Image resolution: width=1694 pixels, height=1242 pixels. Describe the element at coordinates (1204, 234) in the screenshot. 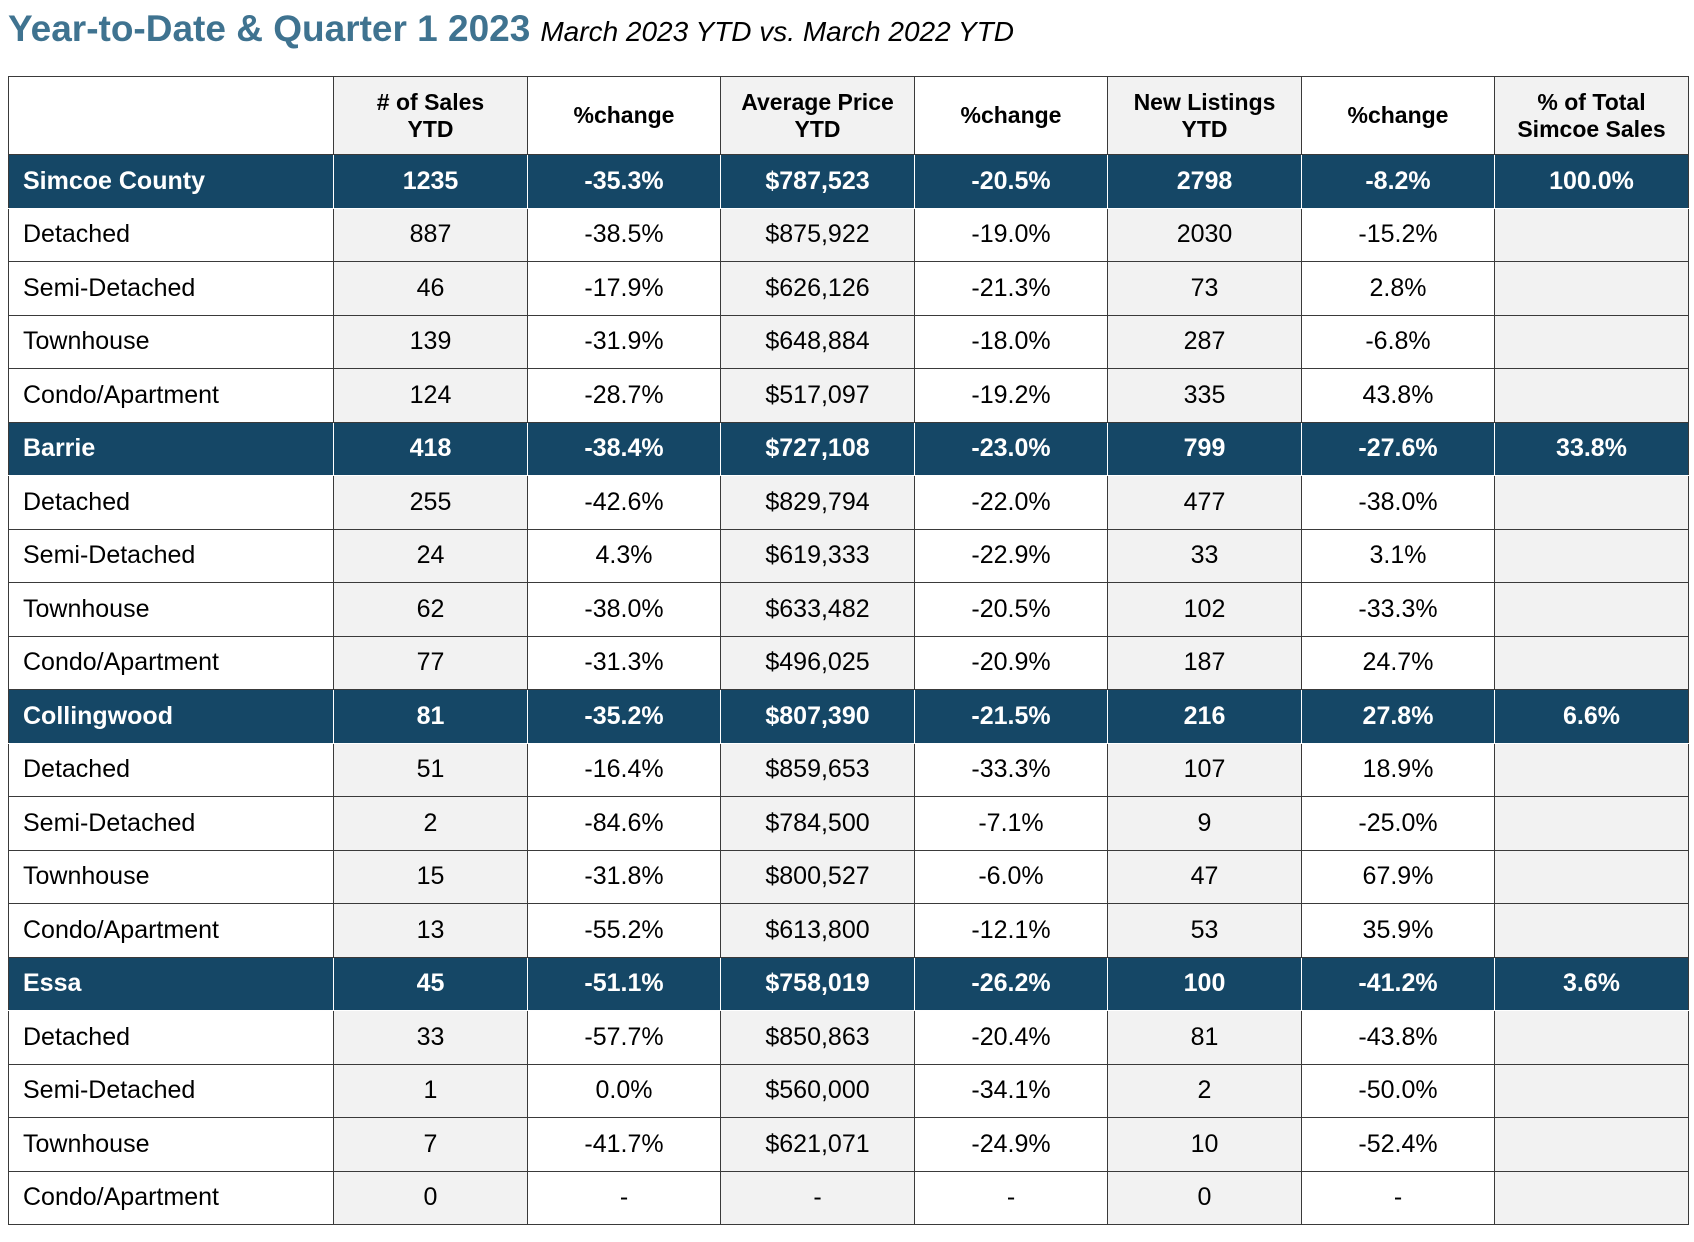

I see `table-cell: 2030` at that location.